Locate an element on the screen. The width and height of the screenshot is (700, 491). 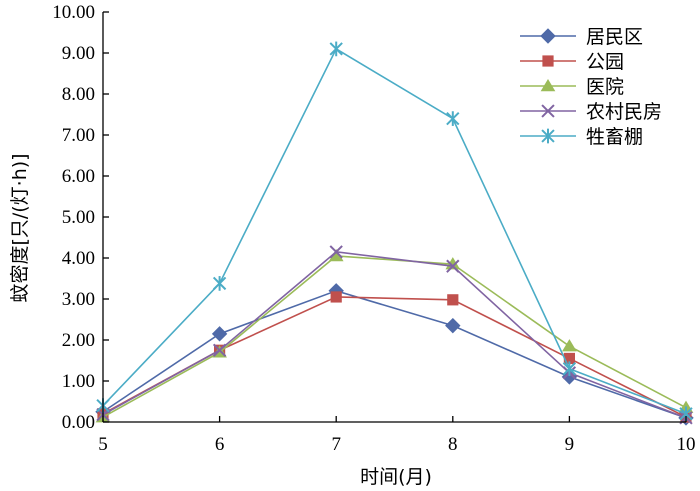
legend-label: 公园 is located at coordinates (605, 62).